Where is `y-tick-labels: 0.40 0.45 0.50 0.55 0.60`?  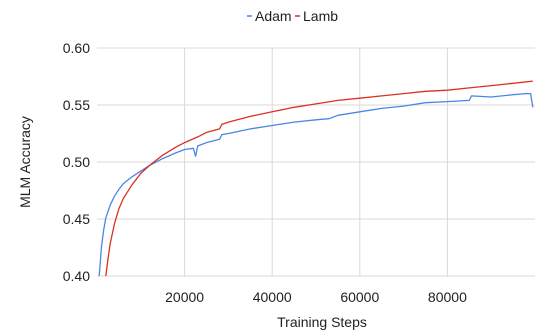 y-tick-labels: 0.40 0.45 0.50 0.55 0.60 is located at coordinates (76, 162).